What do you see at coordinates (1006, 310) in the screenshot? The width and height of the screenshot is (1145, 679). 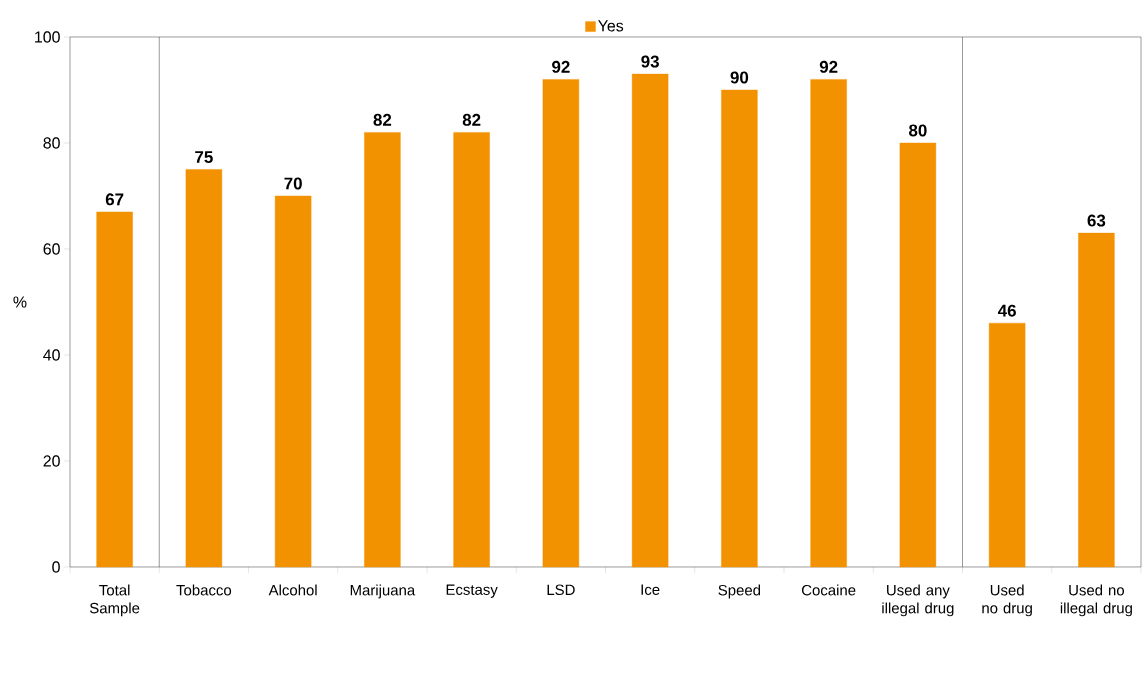 I see `data-label: 46` at bounding box center [1006, 310].